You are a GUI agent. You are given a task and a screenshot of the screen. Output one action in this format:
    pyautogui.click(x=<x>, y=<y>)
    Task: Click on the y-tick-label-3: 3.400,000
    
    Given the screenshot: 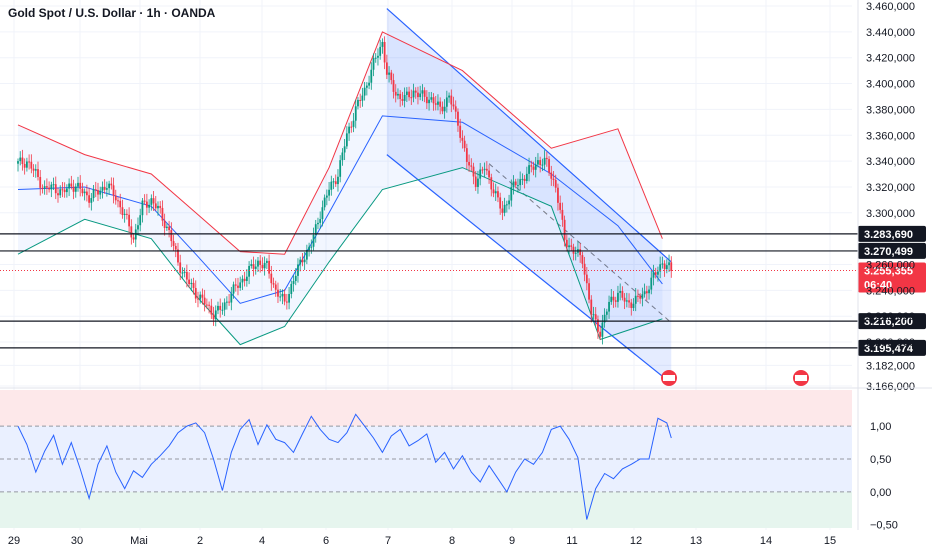 What is the action you would take?
    pyautogui.click(x=890, y=85)
    